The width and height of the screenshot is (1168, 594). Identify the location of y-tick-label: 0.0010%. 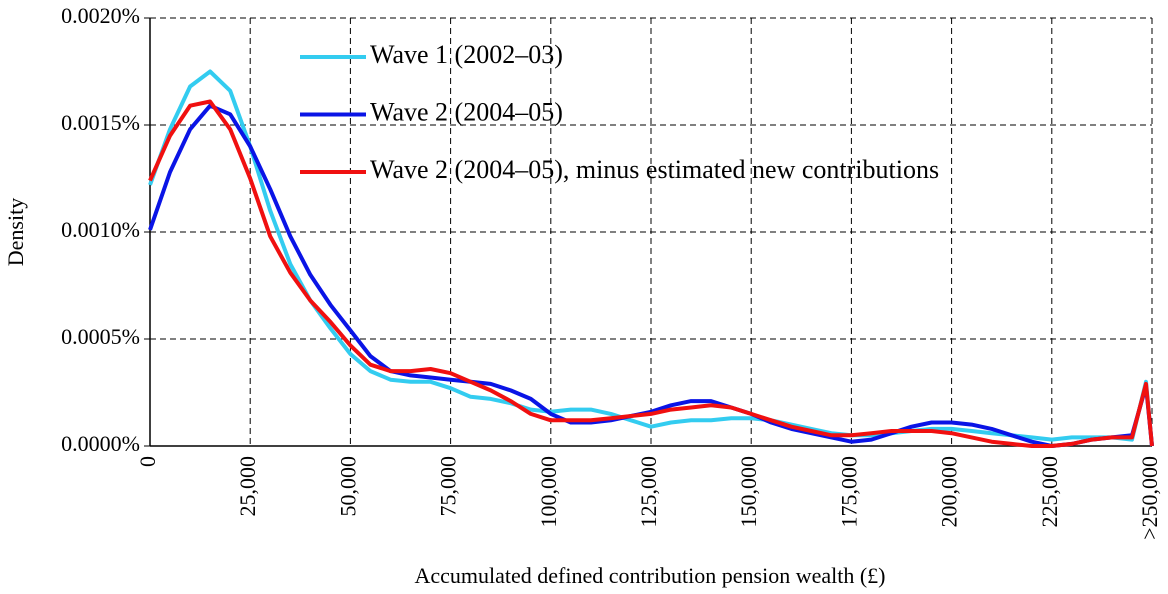
(100, 229).